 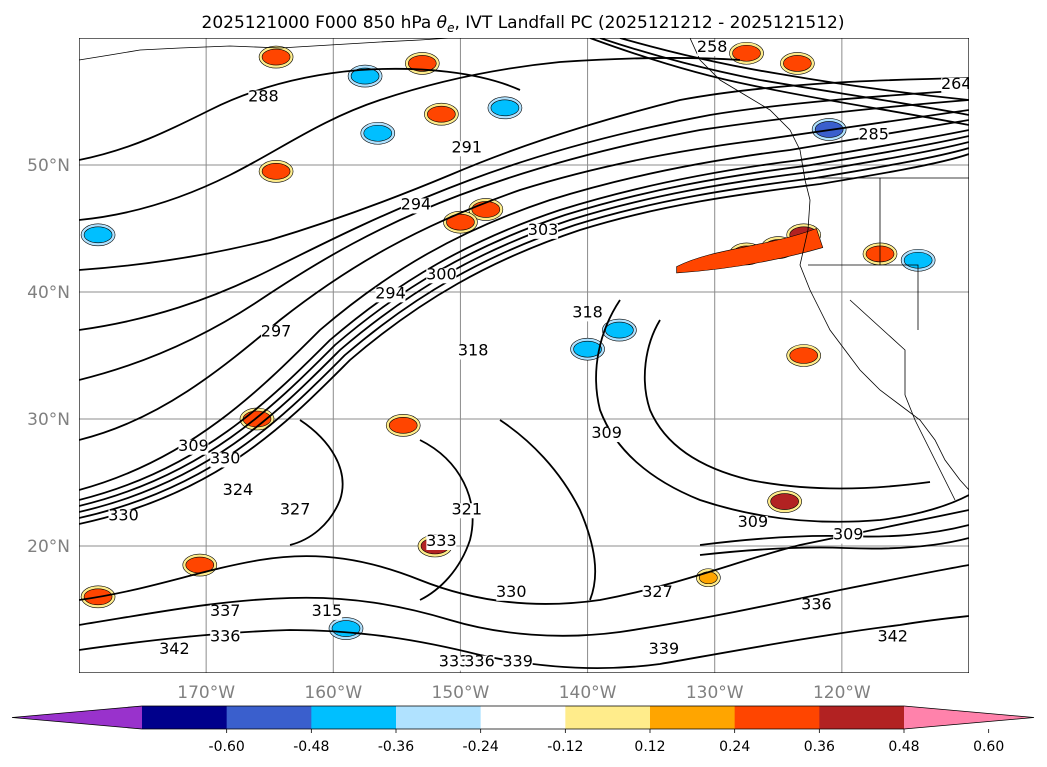 I want to click on lat-tick-label: 40°N, so click(x=48, y=293).